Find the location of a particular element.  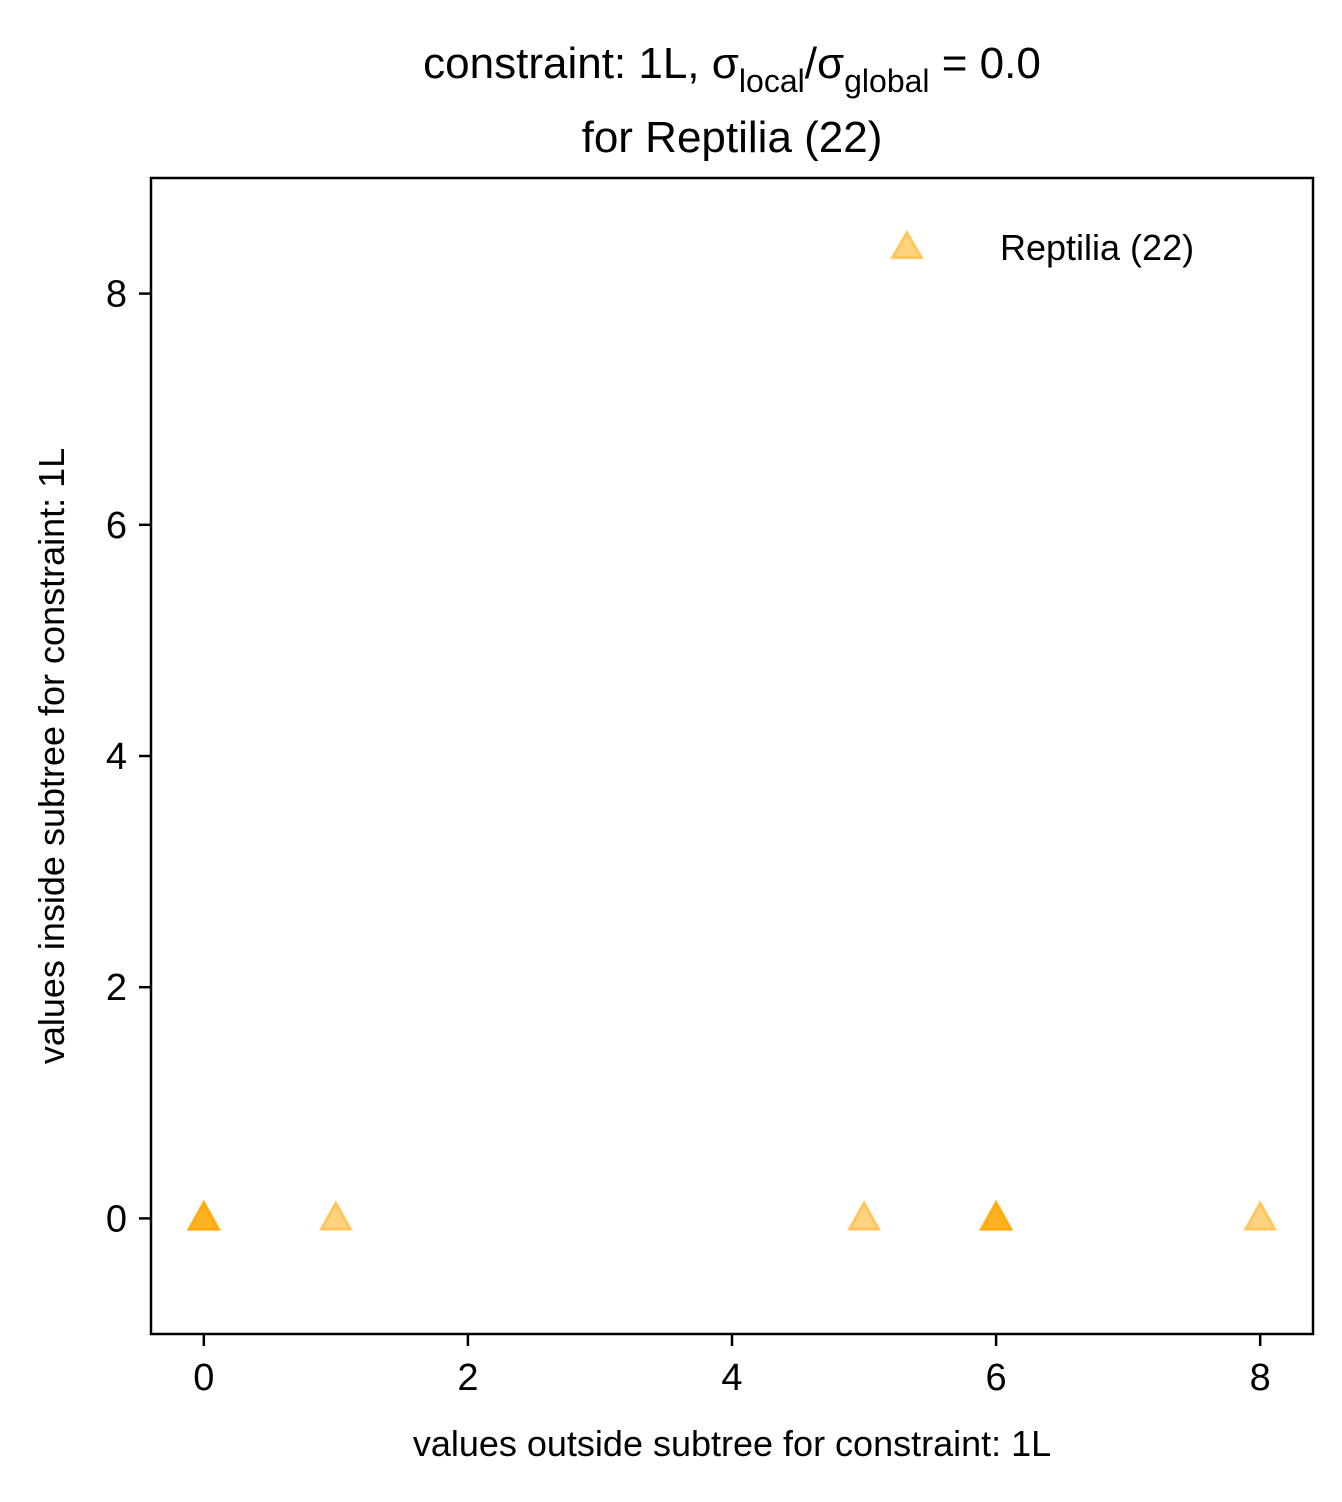

chart-title-slash: /σ is located at coordinates (824, 63).